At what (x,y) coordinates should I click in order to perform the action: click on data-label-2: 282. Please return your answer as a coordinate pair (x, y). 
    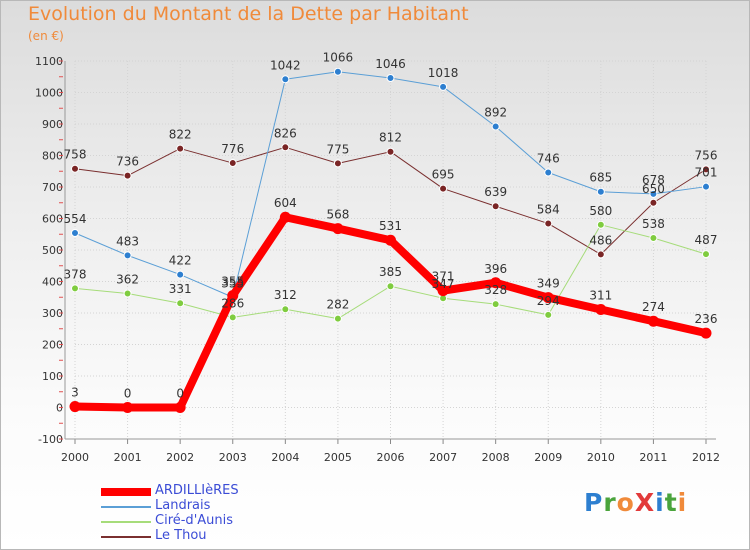
    Looking at the image, I should click on (337, 305).